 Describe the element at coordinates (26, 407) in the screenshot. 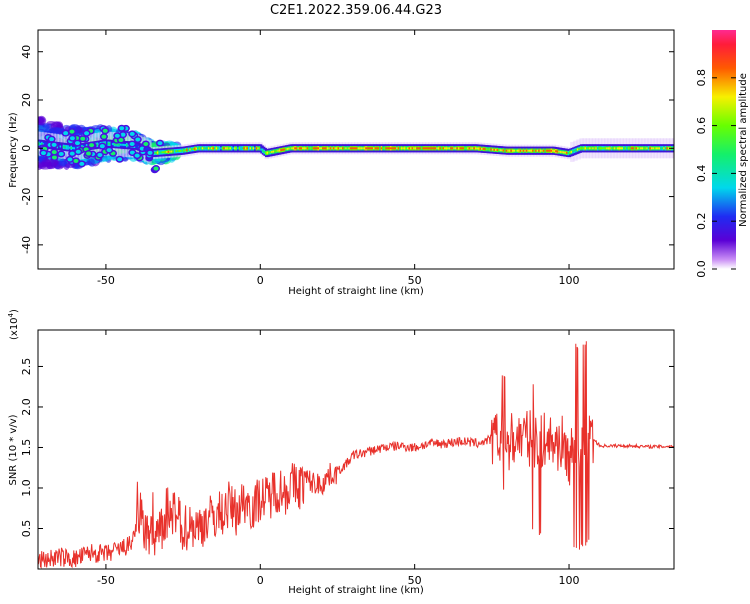

I see `snr-ytick-label: 2.0` at that location.